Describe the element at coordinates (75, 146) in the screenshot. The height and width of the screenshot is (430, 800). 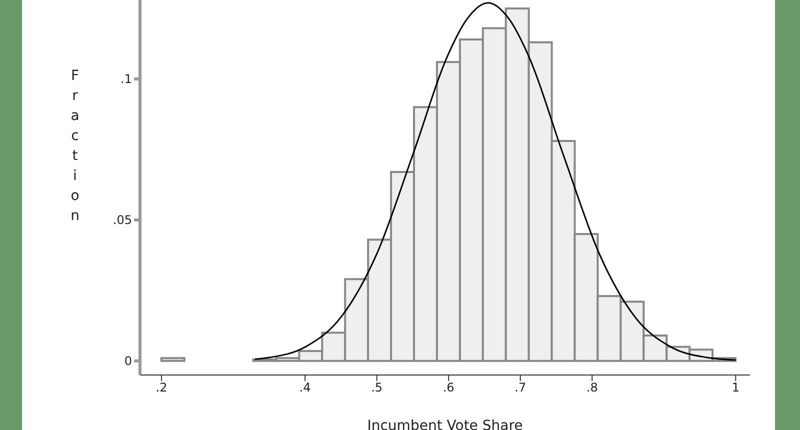
I see `y-axis-title: Fraction` at that location.